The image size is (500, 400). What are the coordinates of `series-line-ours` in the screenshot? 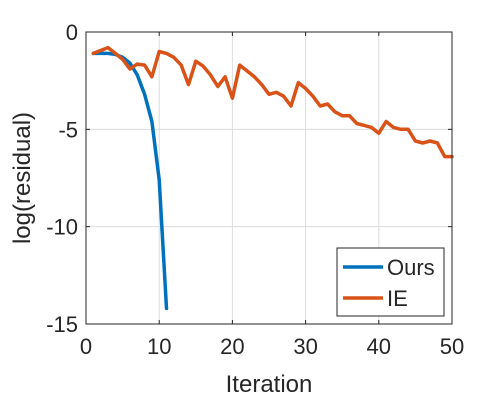 It's located at (130, 181).